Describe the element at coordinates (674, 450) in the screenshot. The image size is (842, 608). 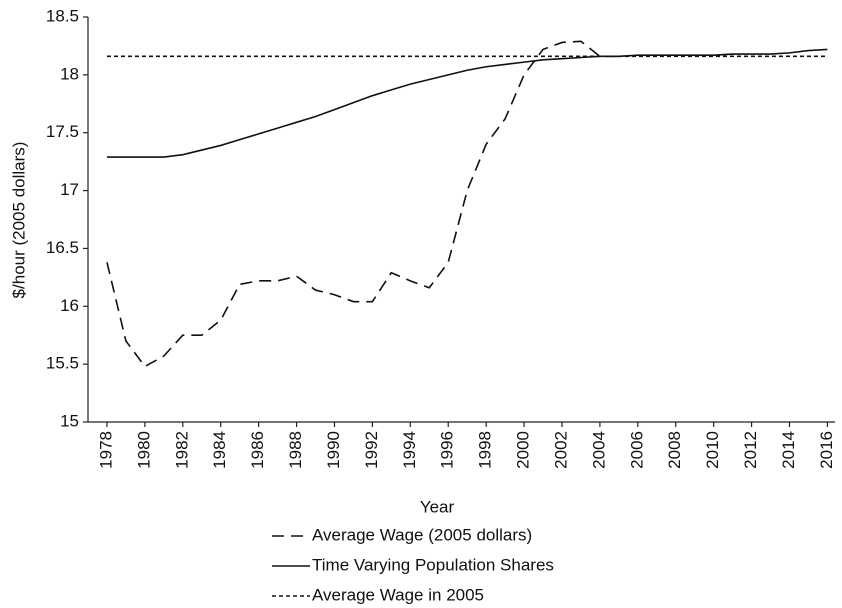
I see `x-tick-label: 2008` at that location.